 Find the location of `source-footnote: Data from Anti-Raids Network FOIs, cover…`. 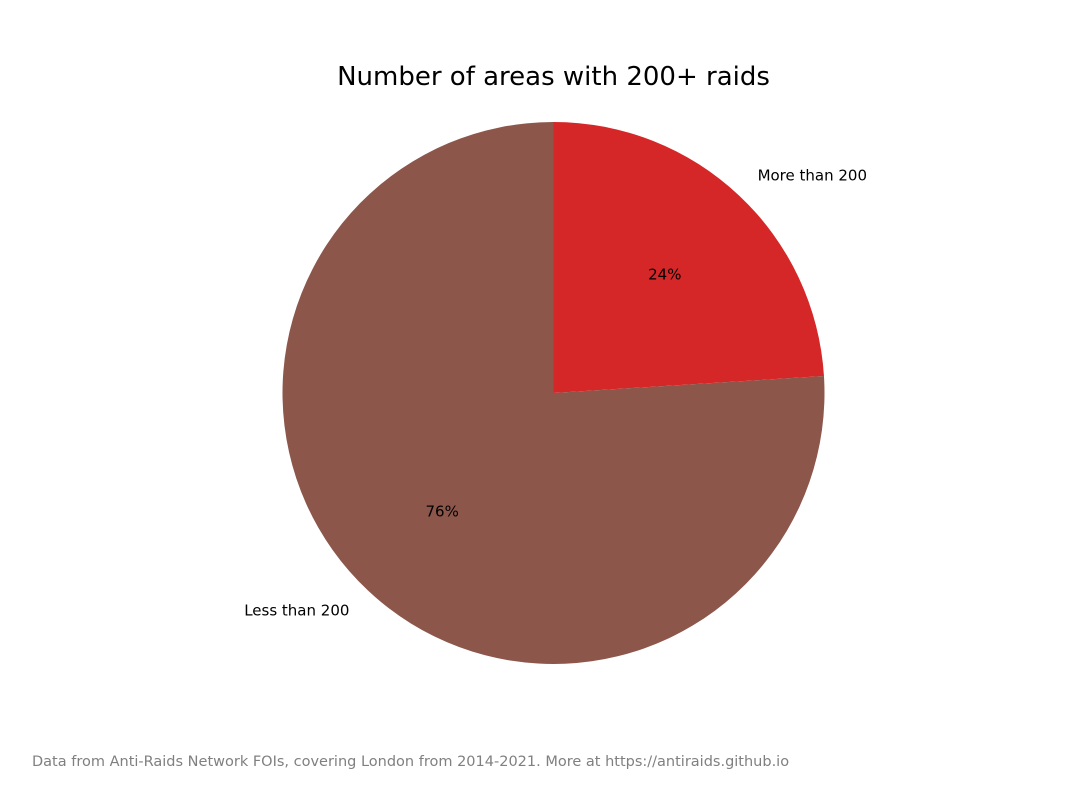

source-footnote: Data from Anti-Raids Network FOIs, cover… is located at coordinates (411, 762).